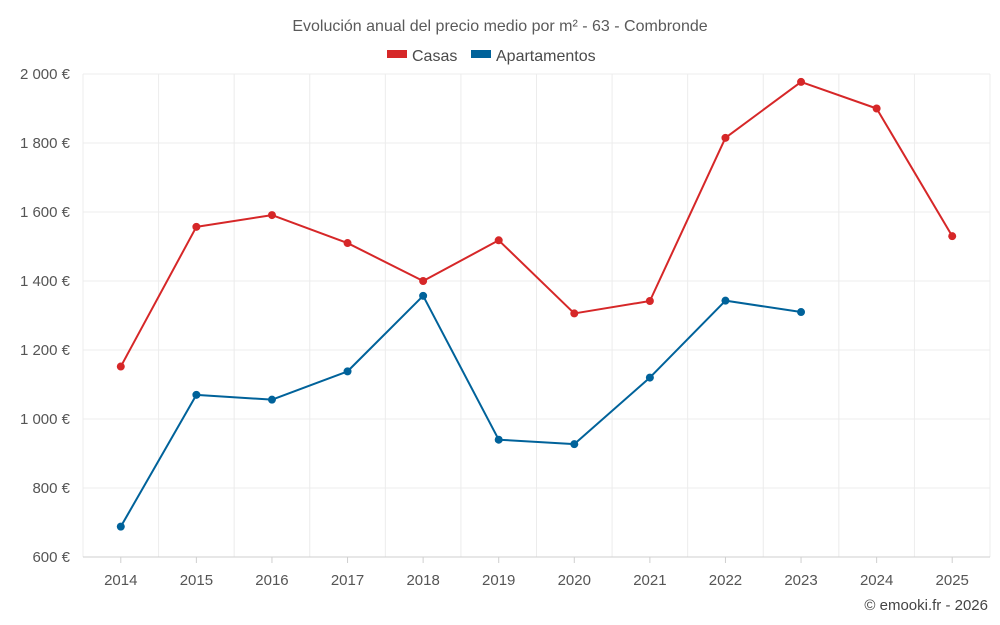  What do you see at coordinates (45, 419) in the screenshot?
I see `y-tick-label: 1 000 €` at bounding box center [45, 419].